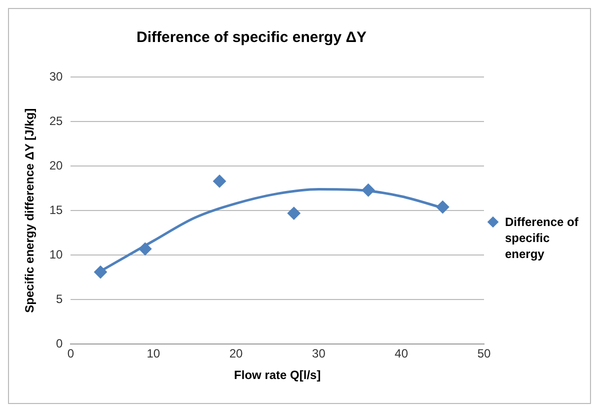  Describe the element at coordinates (542, 238) in the screenshot. I see `legend-label: Difference of specific energy` at that location.